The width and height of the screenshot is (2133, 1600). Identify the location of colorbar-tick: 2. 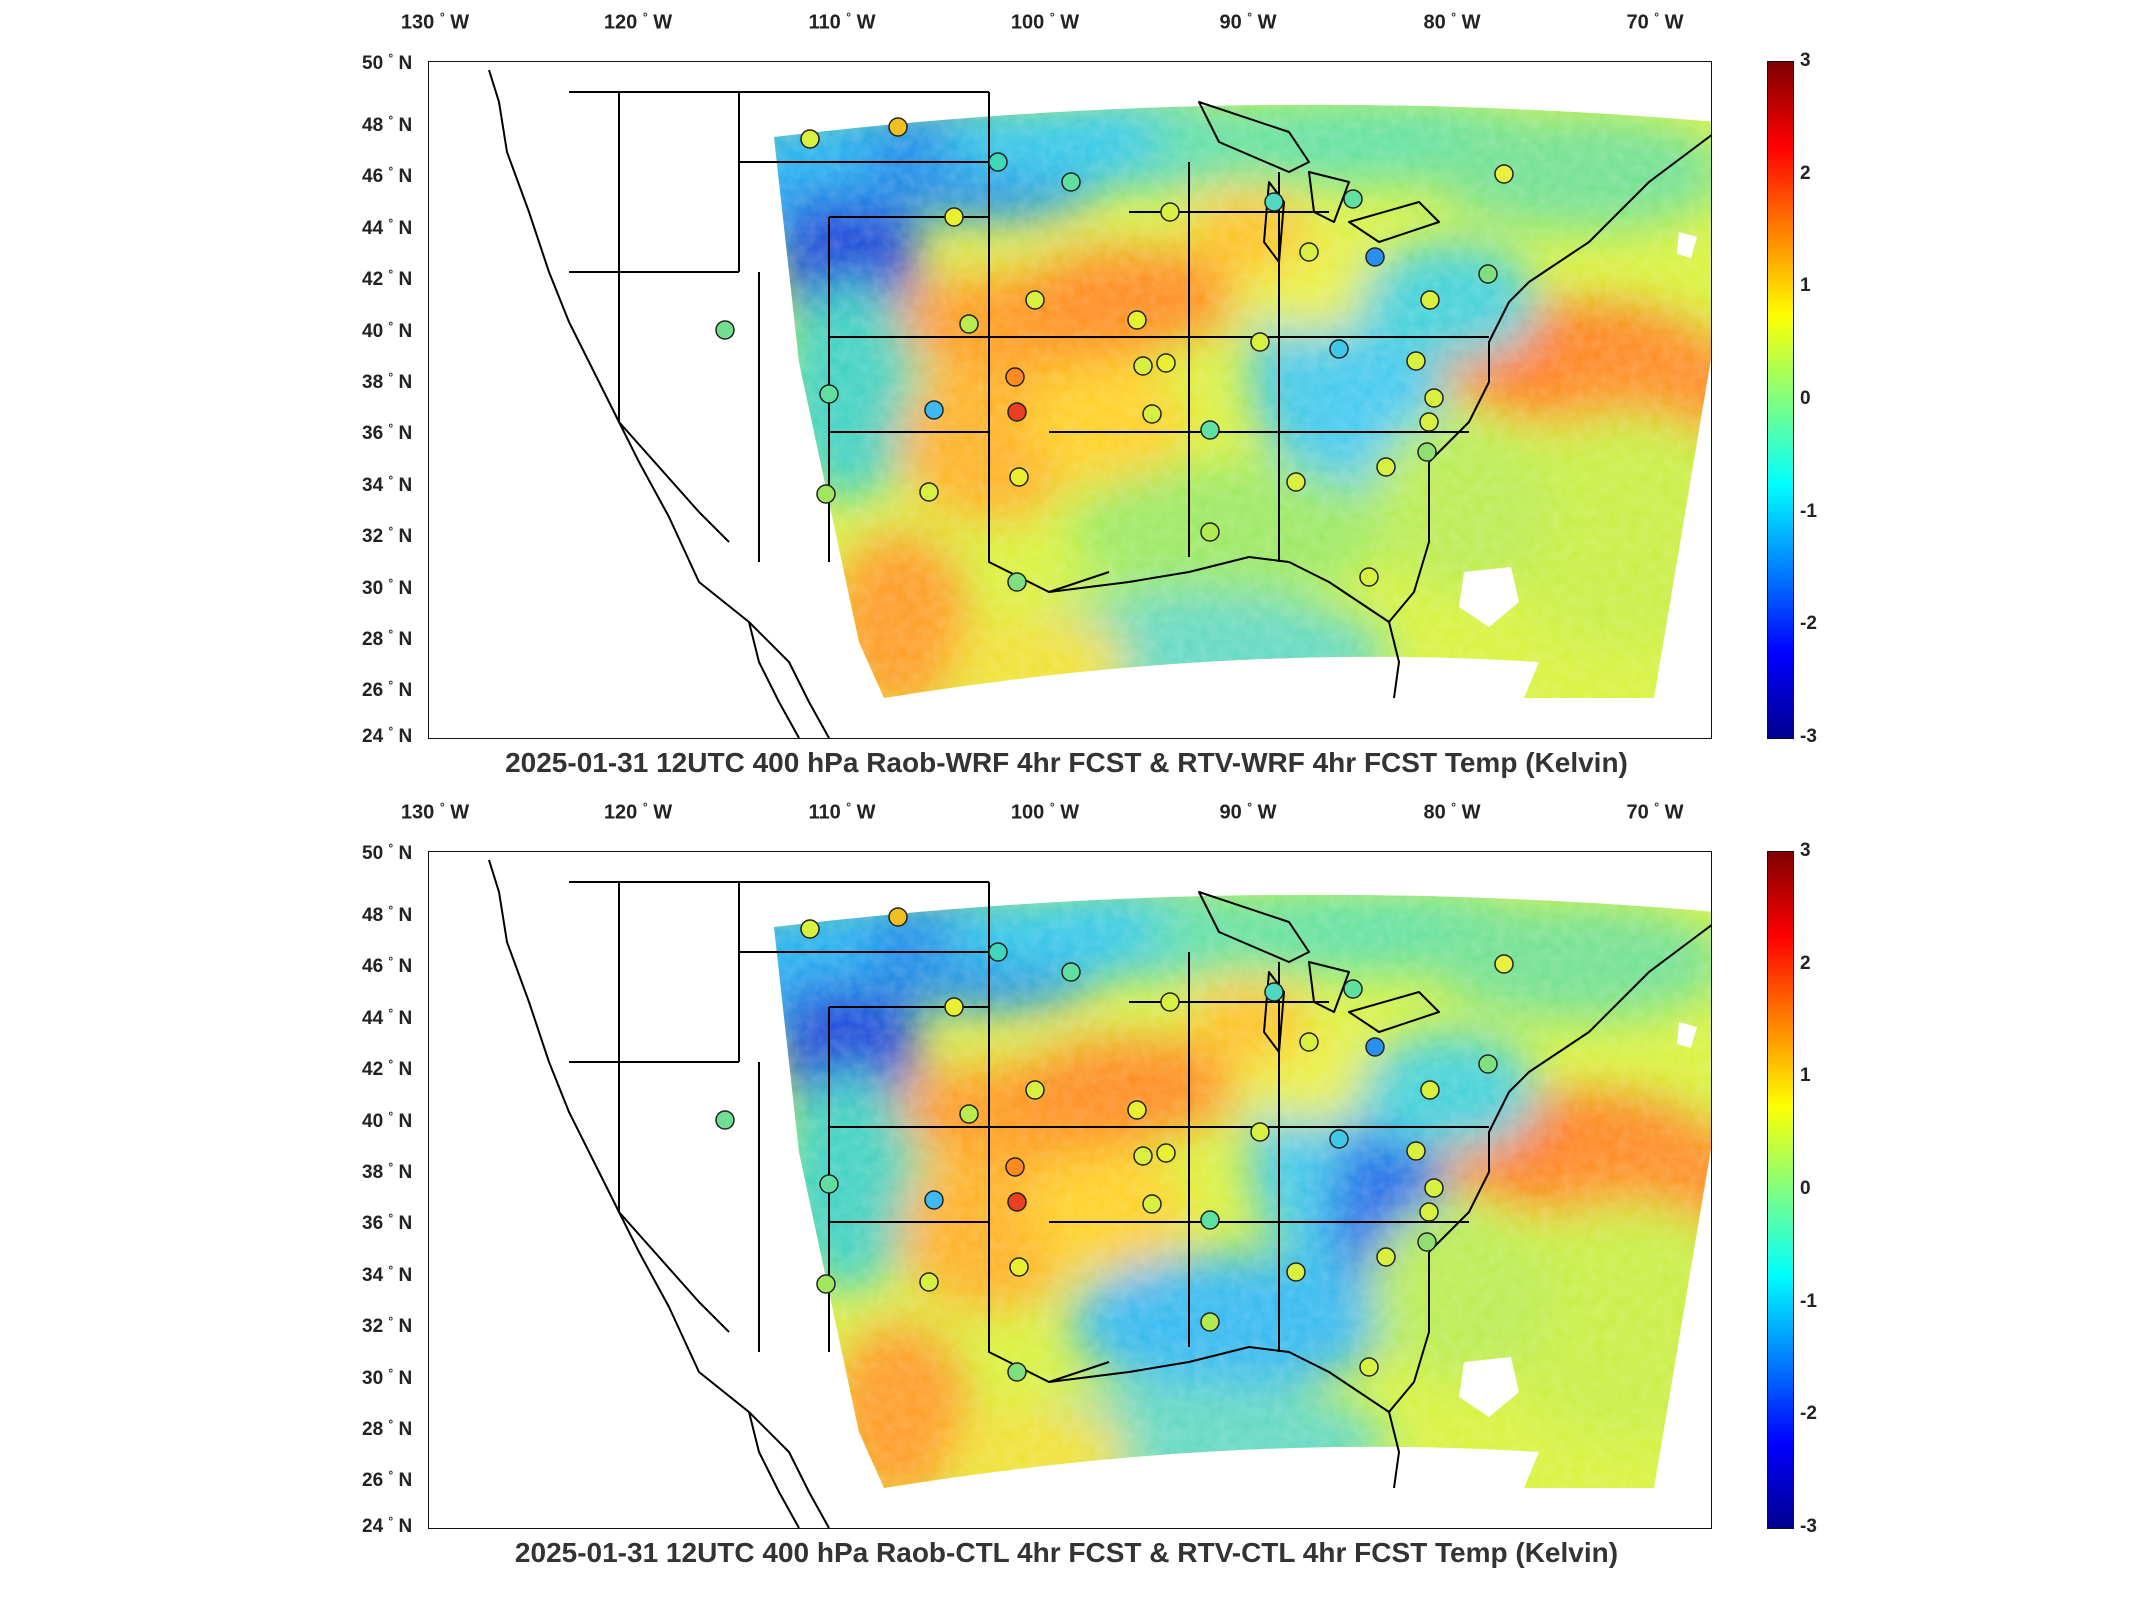
(1805, 963).